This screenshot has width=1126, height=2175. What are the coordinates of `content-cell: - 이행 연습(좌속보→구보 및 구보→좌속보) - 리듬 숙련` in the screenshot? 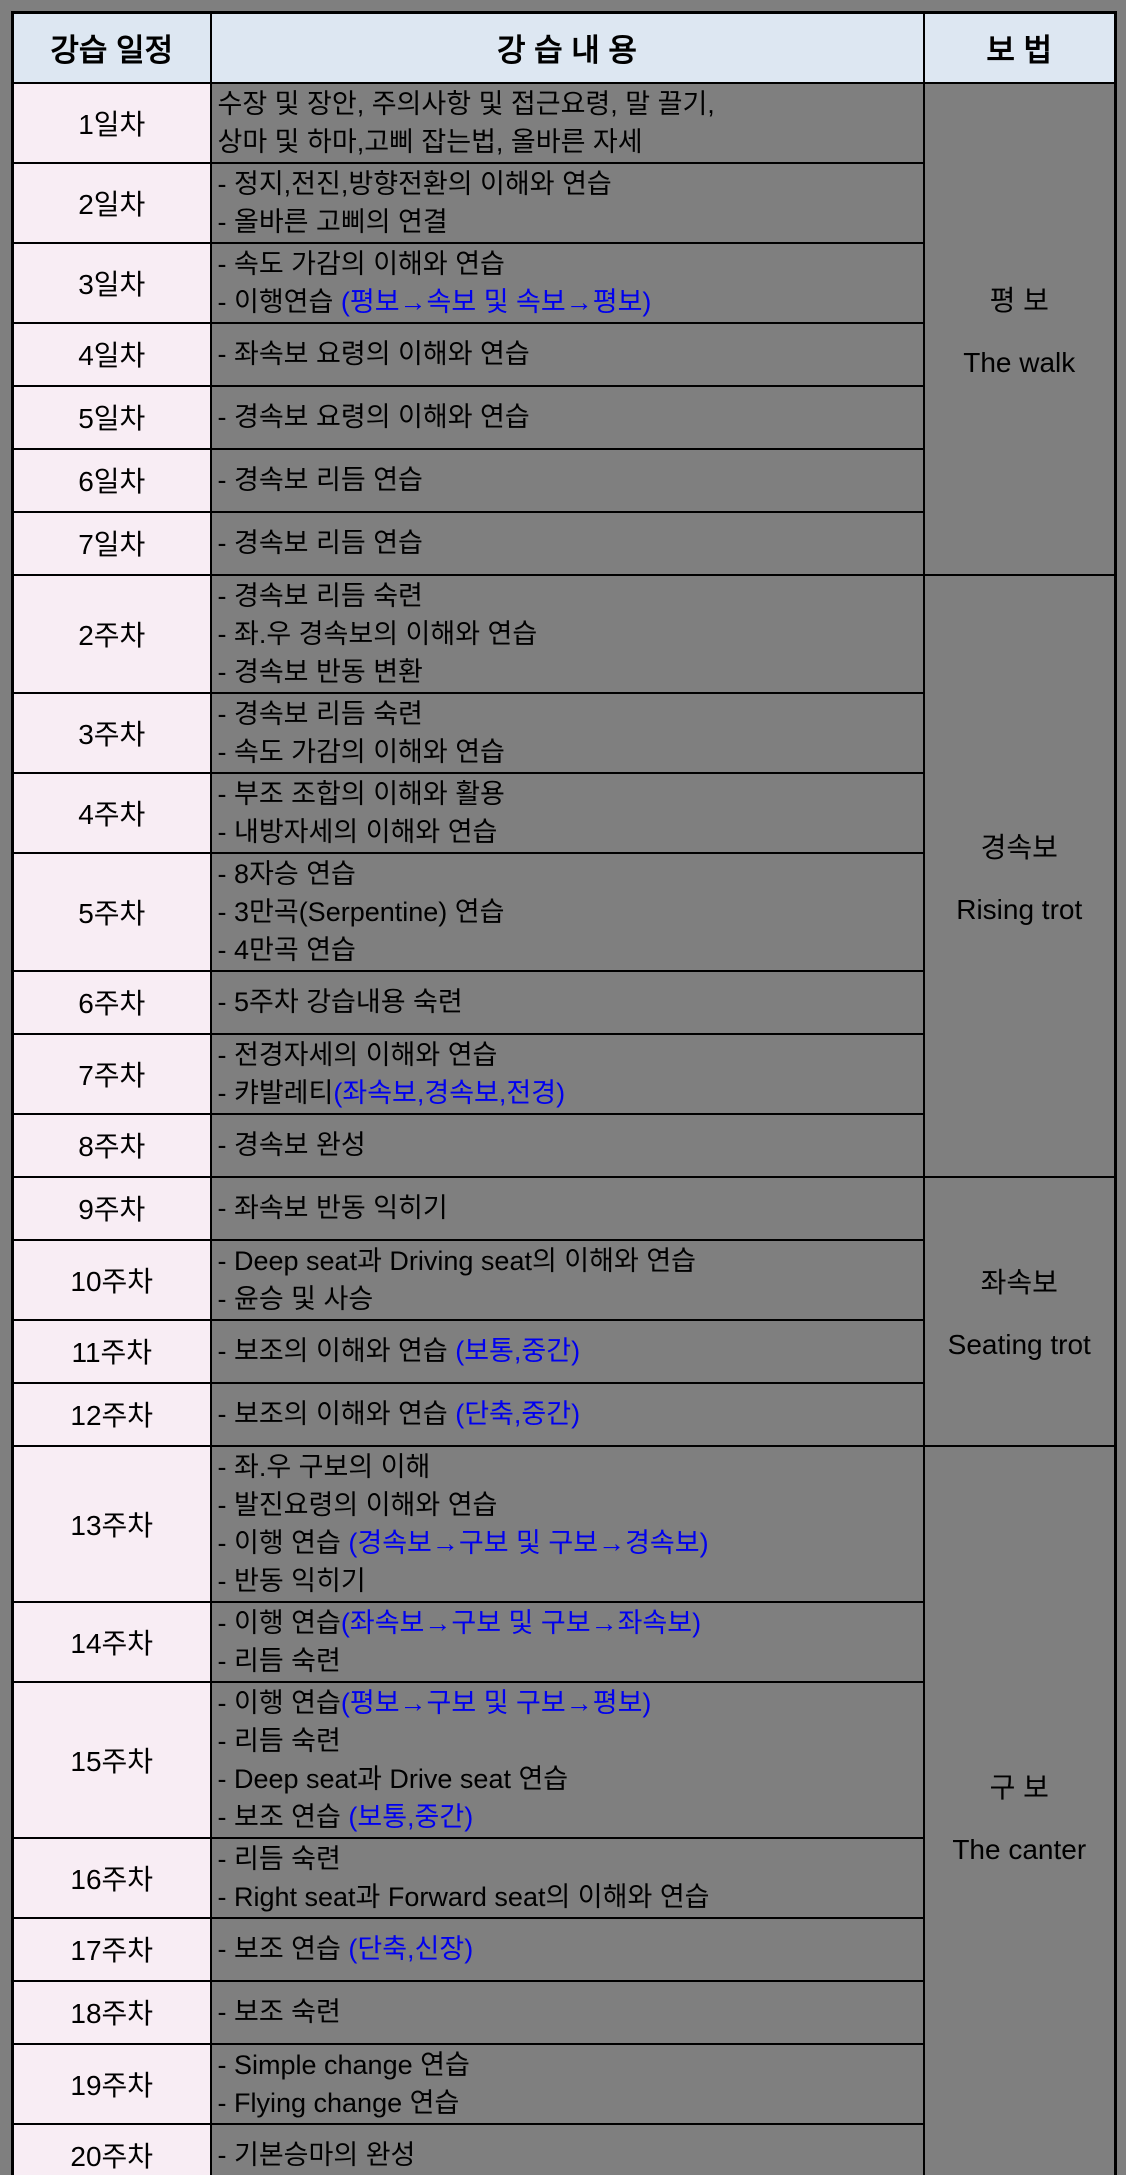 It's located at (567, 1641).